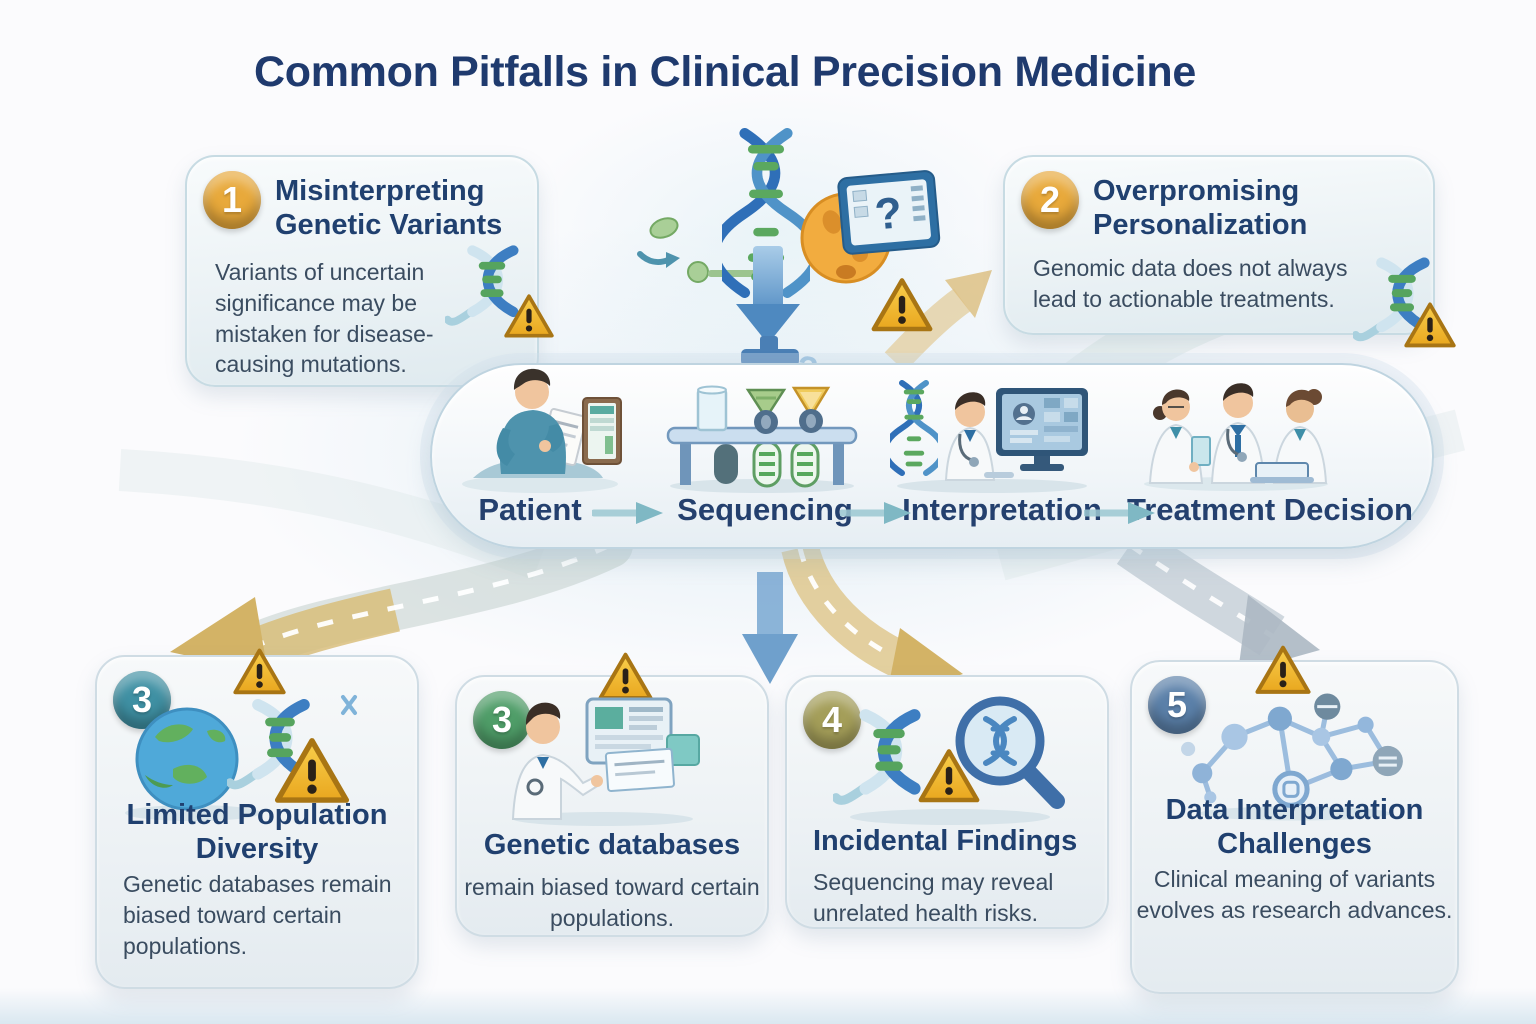  Describe the element at coordinates (602, 431) in the screenshot. I see `bedside-screen-icon` at that location.